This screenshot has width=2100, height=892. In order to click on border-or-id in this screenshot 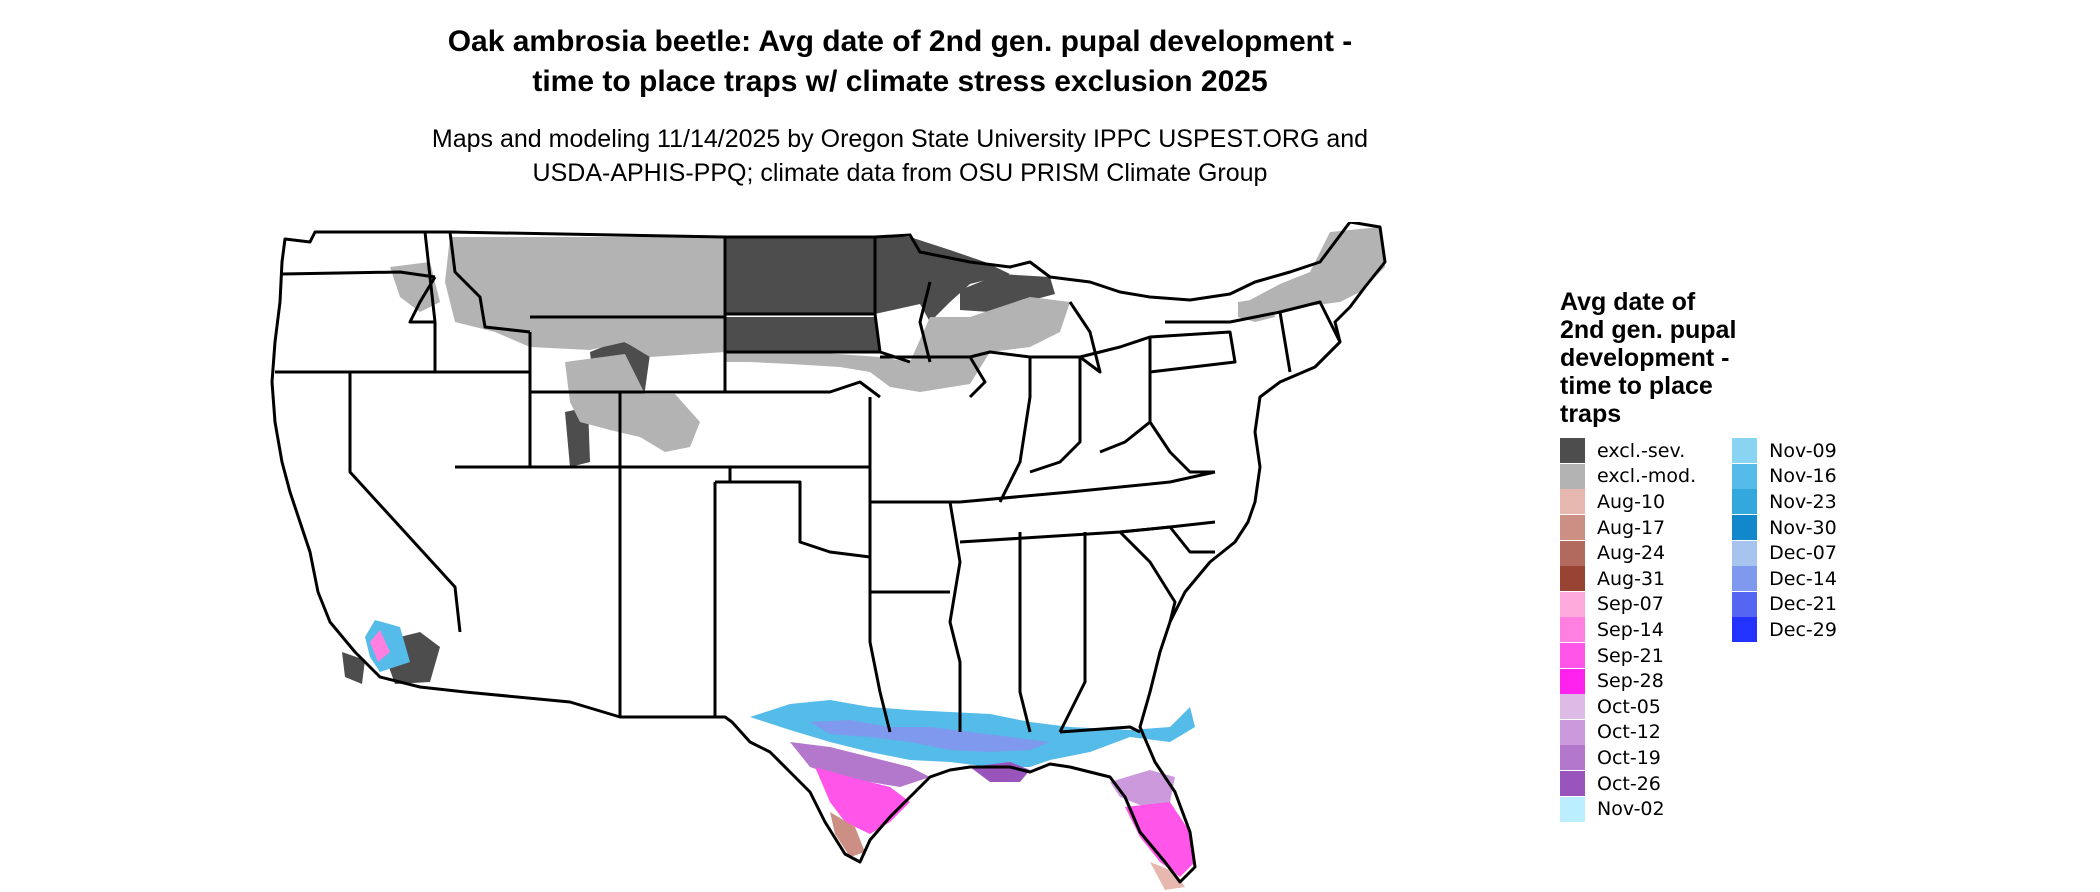, I will do `click(422, 300)`.